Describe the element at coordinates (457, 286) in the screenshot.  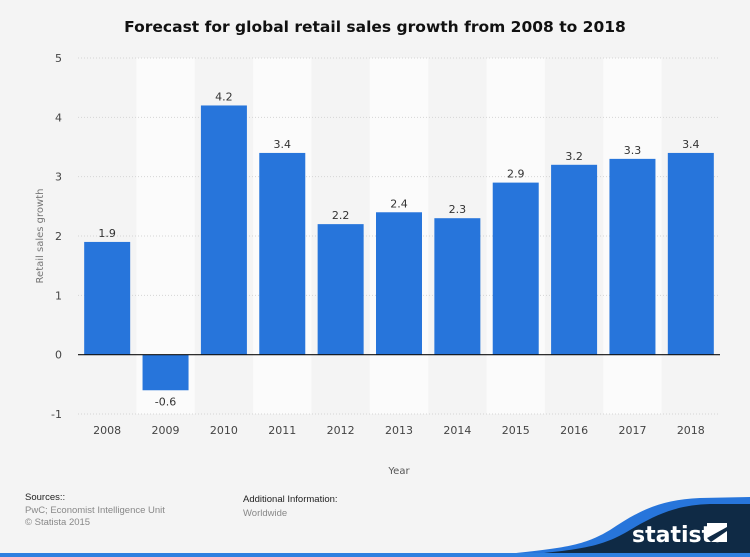
I see `bar-2014` at that location.